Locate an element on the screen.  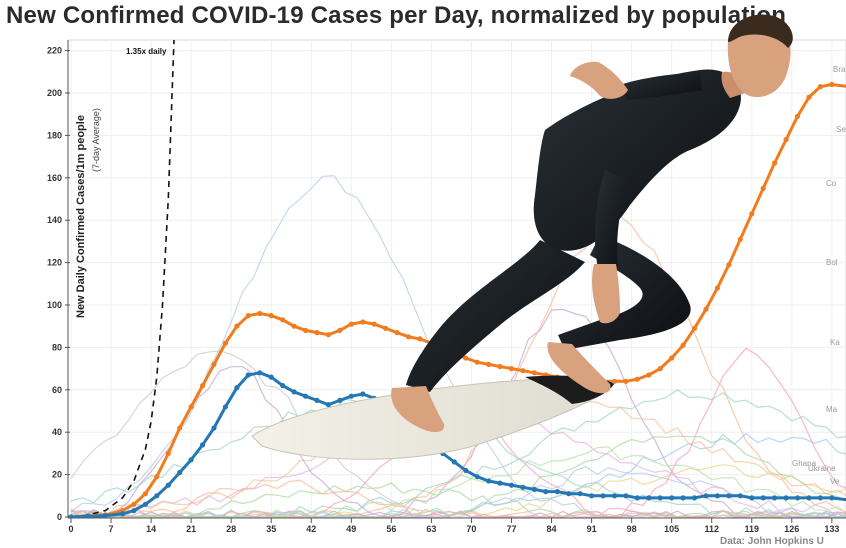
series-label: Ukraine is located at coordinates (822, 468).